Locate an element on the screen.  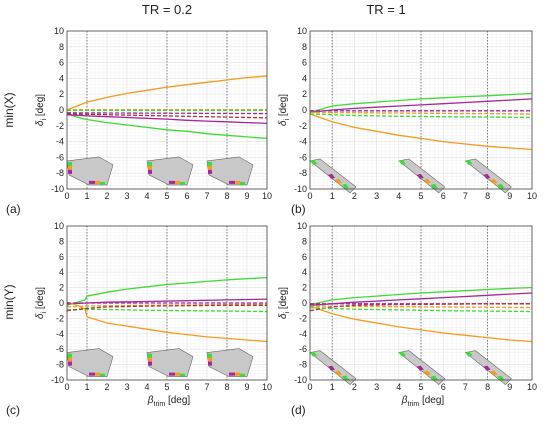
row-label-min-y: min(Y) is located at coordinates (9, 301).